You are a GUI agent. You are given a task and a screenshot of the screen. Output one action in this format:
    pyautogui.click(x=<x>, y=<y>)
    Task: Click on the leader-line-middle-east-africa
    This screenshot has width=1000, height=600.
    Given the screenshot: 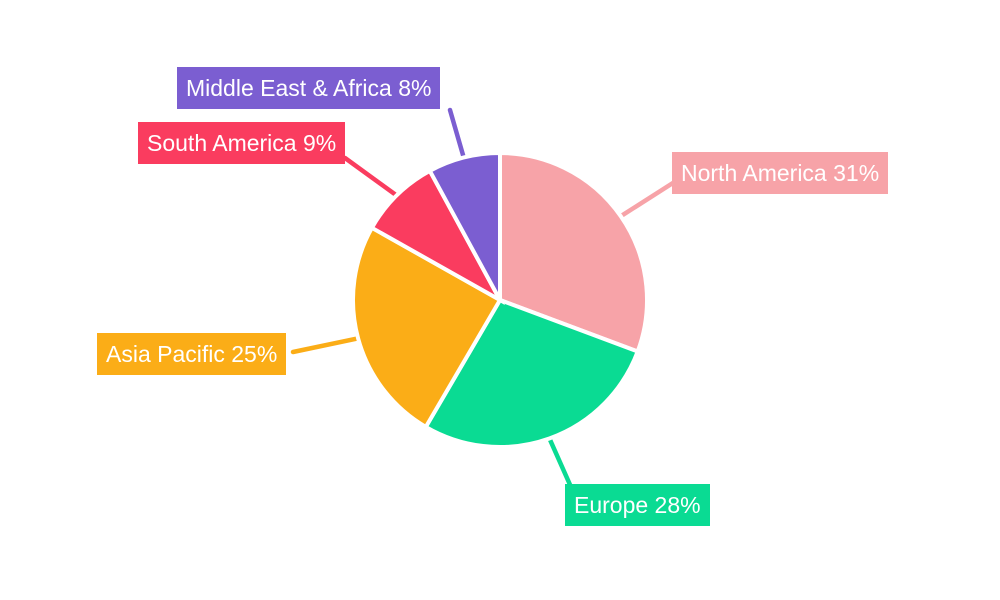 What is the action you would take?
    pyautogui.click(x=457, y=134)
    